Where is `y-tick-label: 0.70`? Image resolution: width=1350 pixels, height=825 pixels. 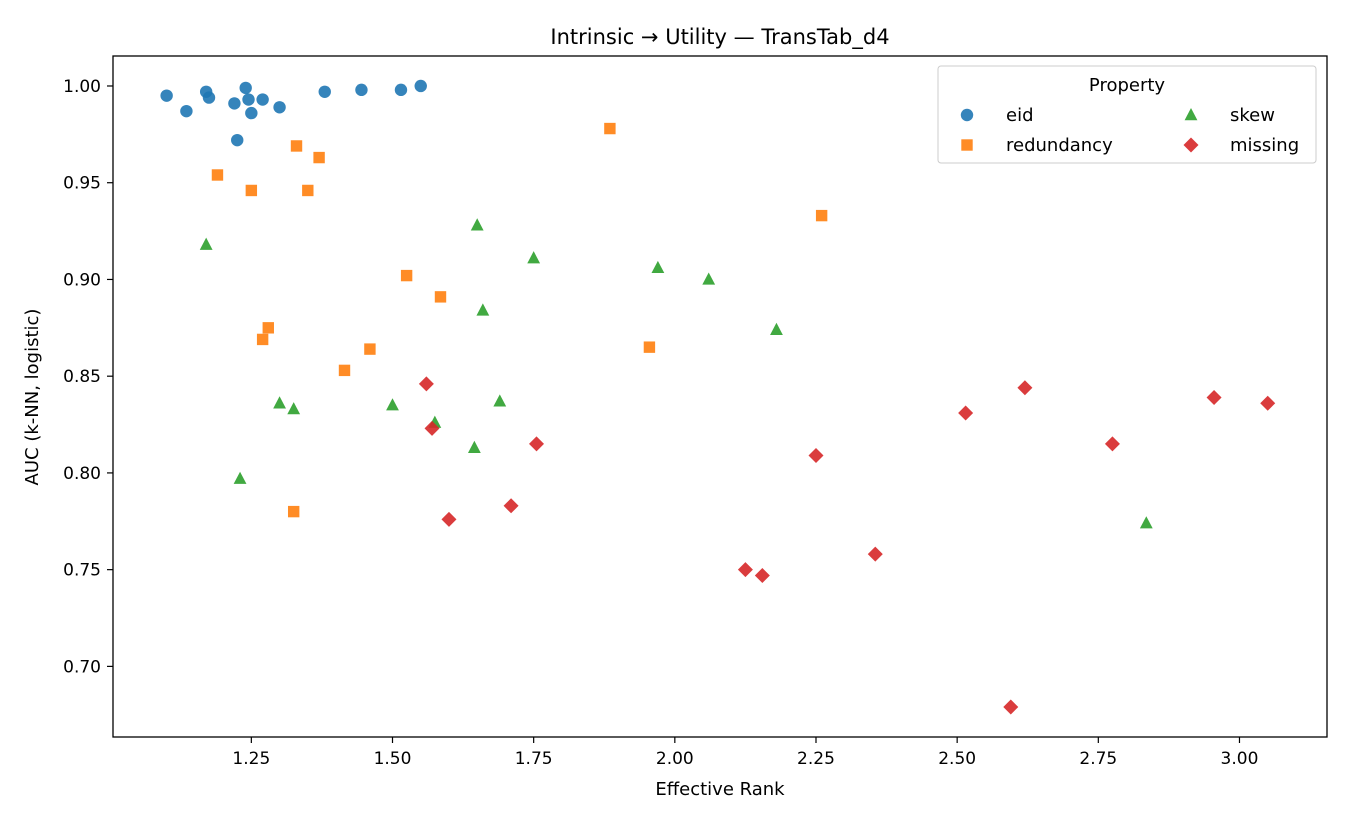 y-tick-label: 0.70 is located at coordinates (82, 667).